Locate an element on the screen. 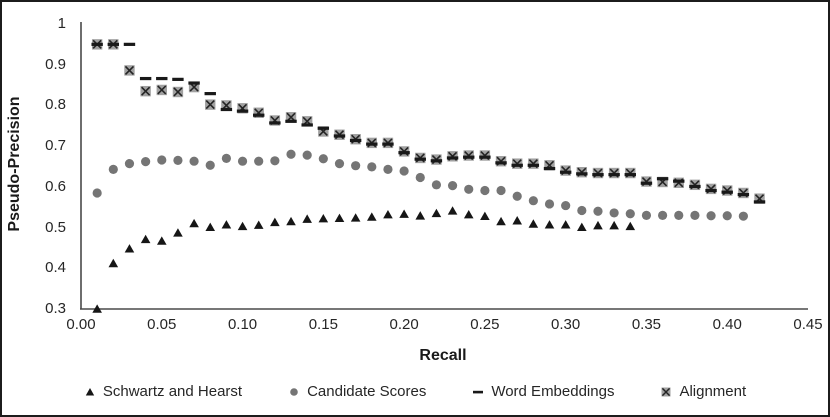 The height and width of the screenshot is (417, 830). x-tick-label: 0.20 is located at coordinates (404, 324).